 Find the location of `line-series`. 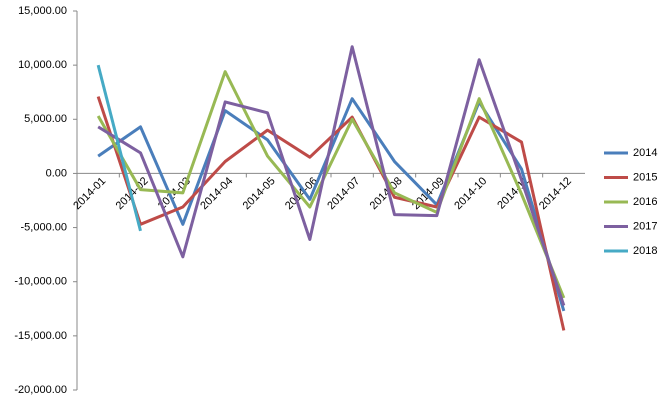

line-series is located at coordinates (119, 148).